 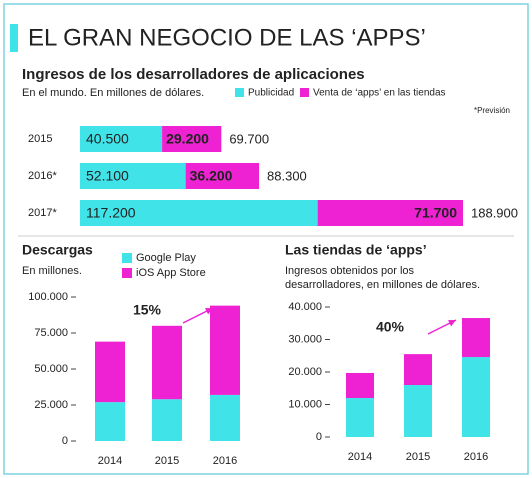 I want to click on annotation: 15%, so click(x=147, y=310).